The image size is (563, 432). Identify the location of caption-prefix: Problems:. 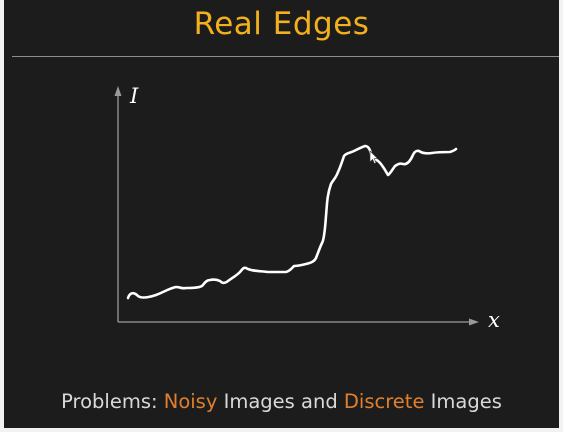
(112, 401).